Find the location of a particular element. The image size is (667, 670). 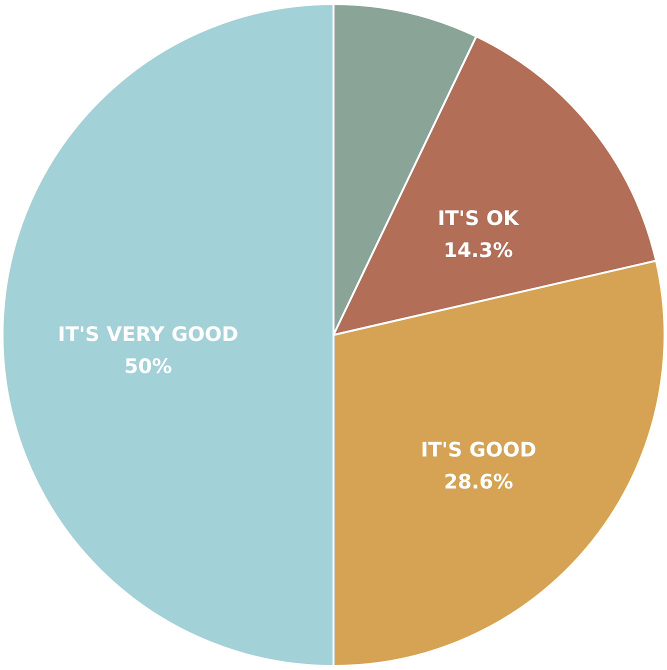

data-label: 28.6% is located at coordinates (479, 481).